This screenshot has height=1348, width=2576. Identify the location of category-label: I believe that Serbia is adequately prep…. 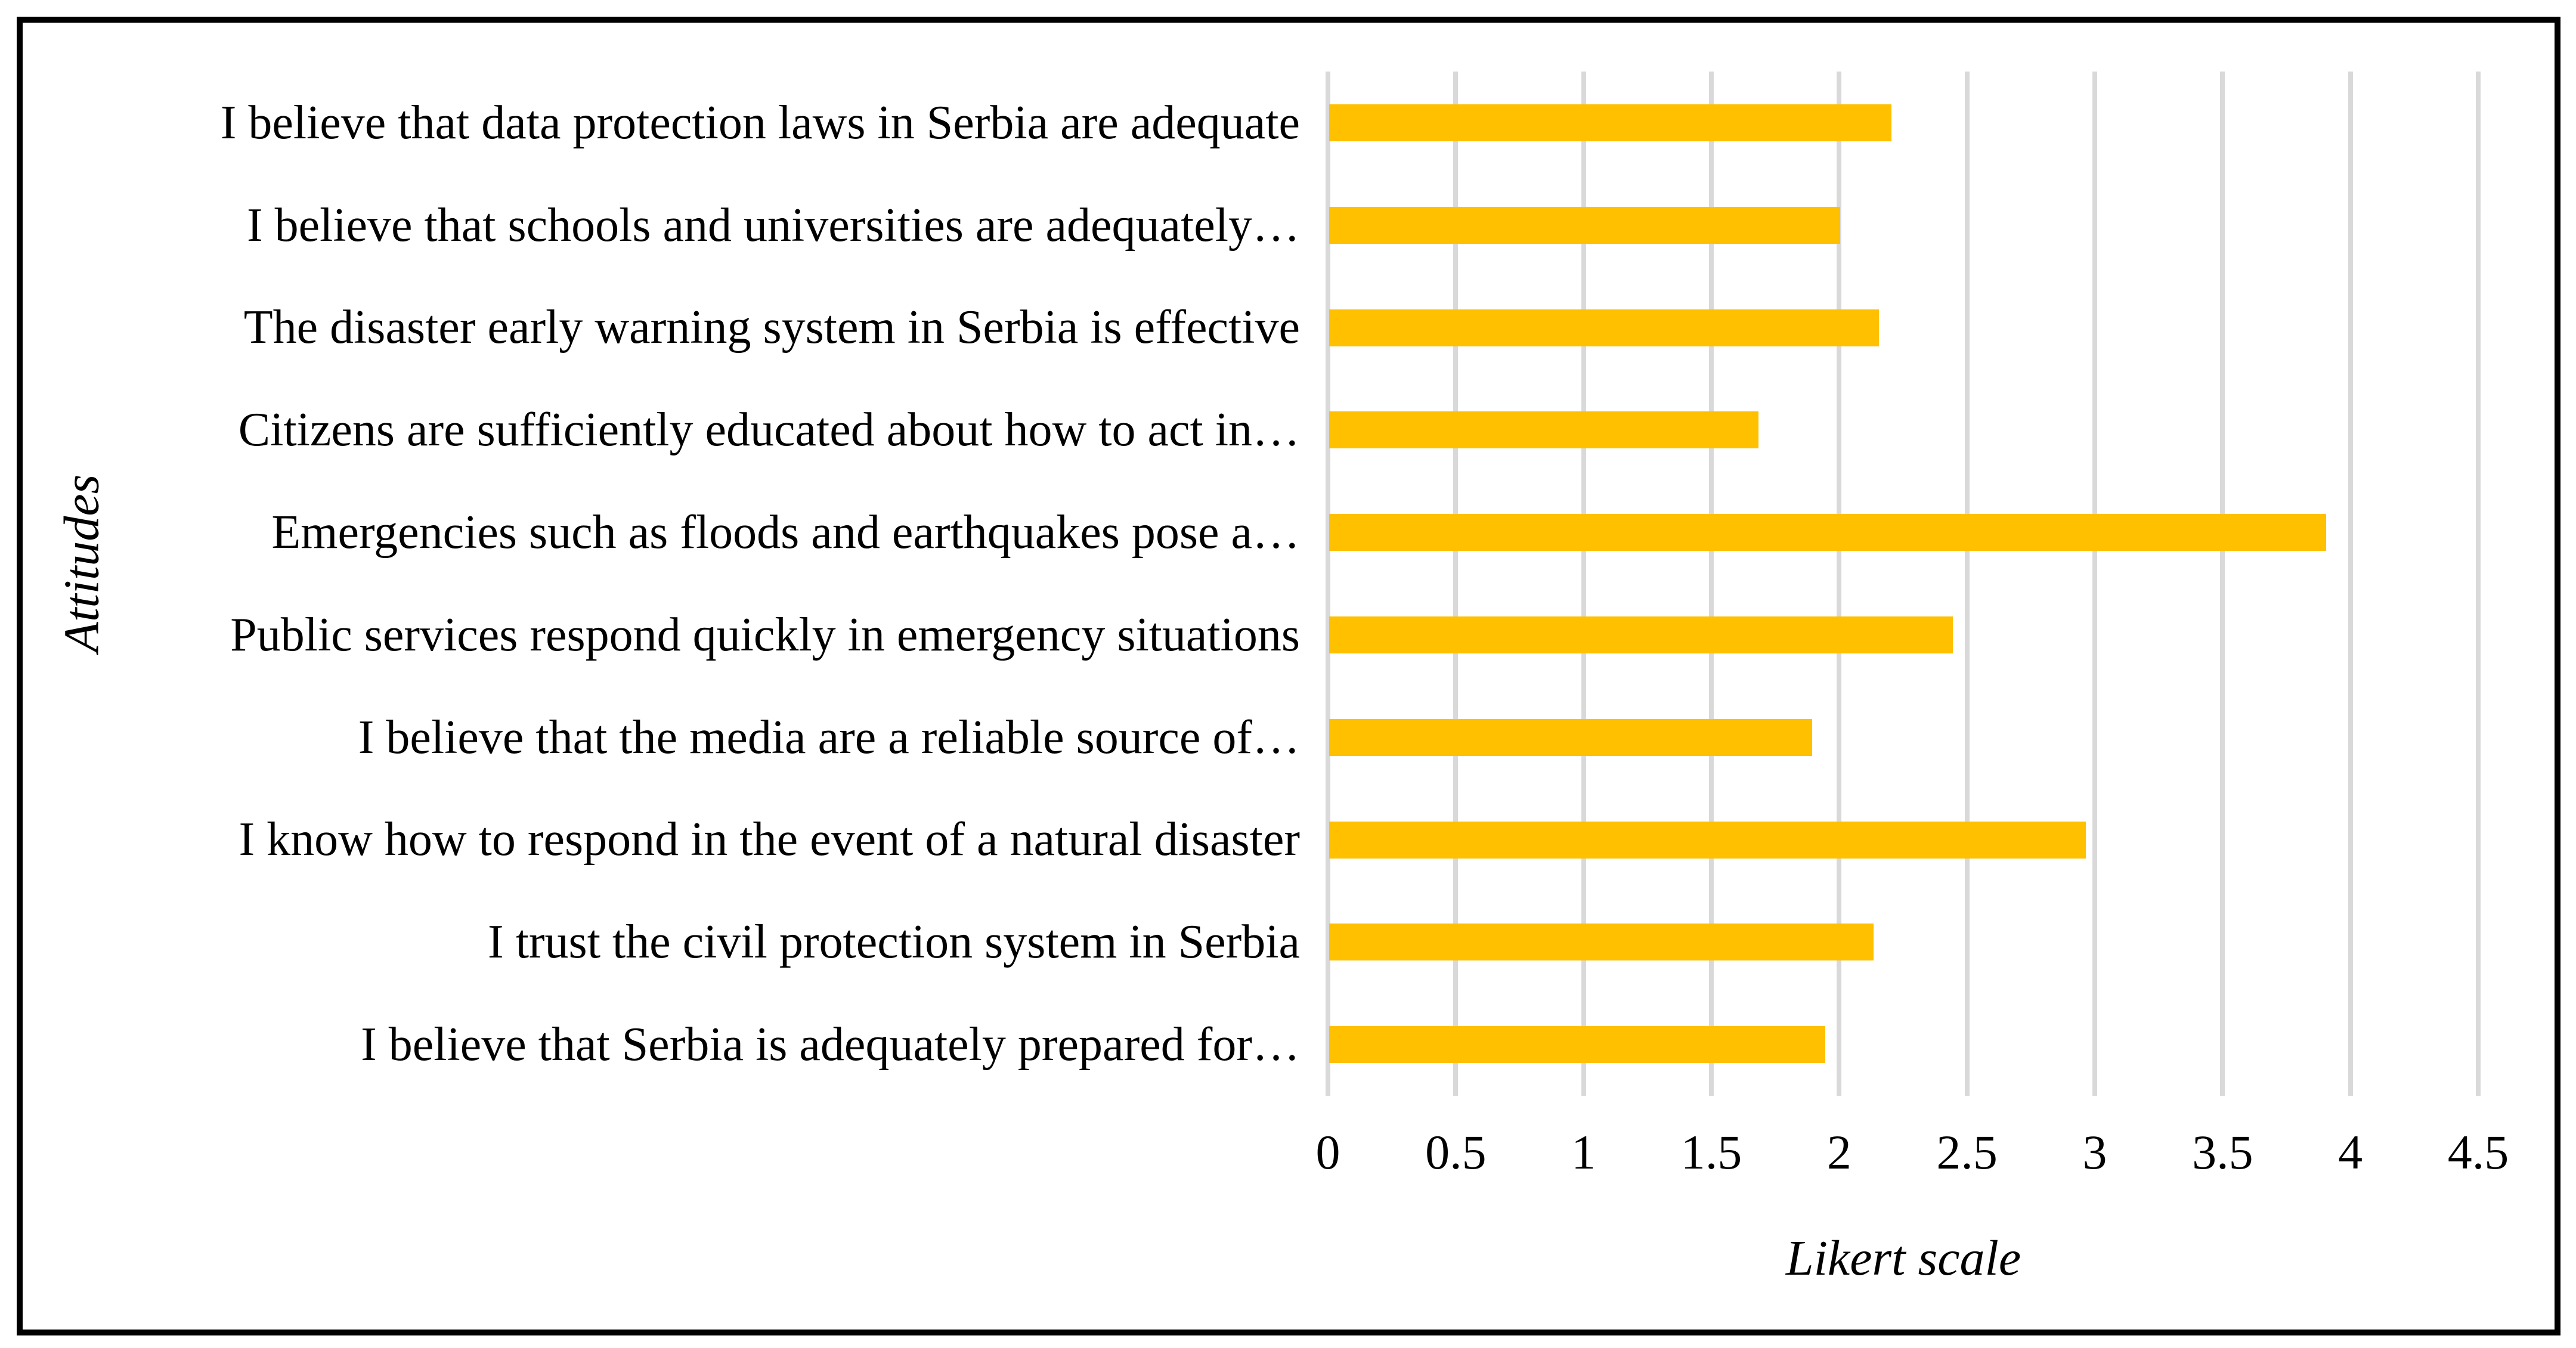
(830, 1045).